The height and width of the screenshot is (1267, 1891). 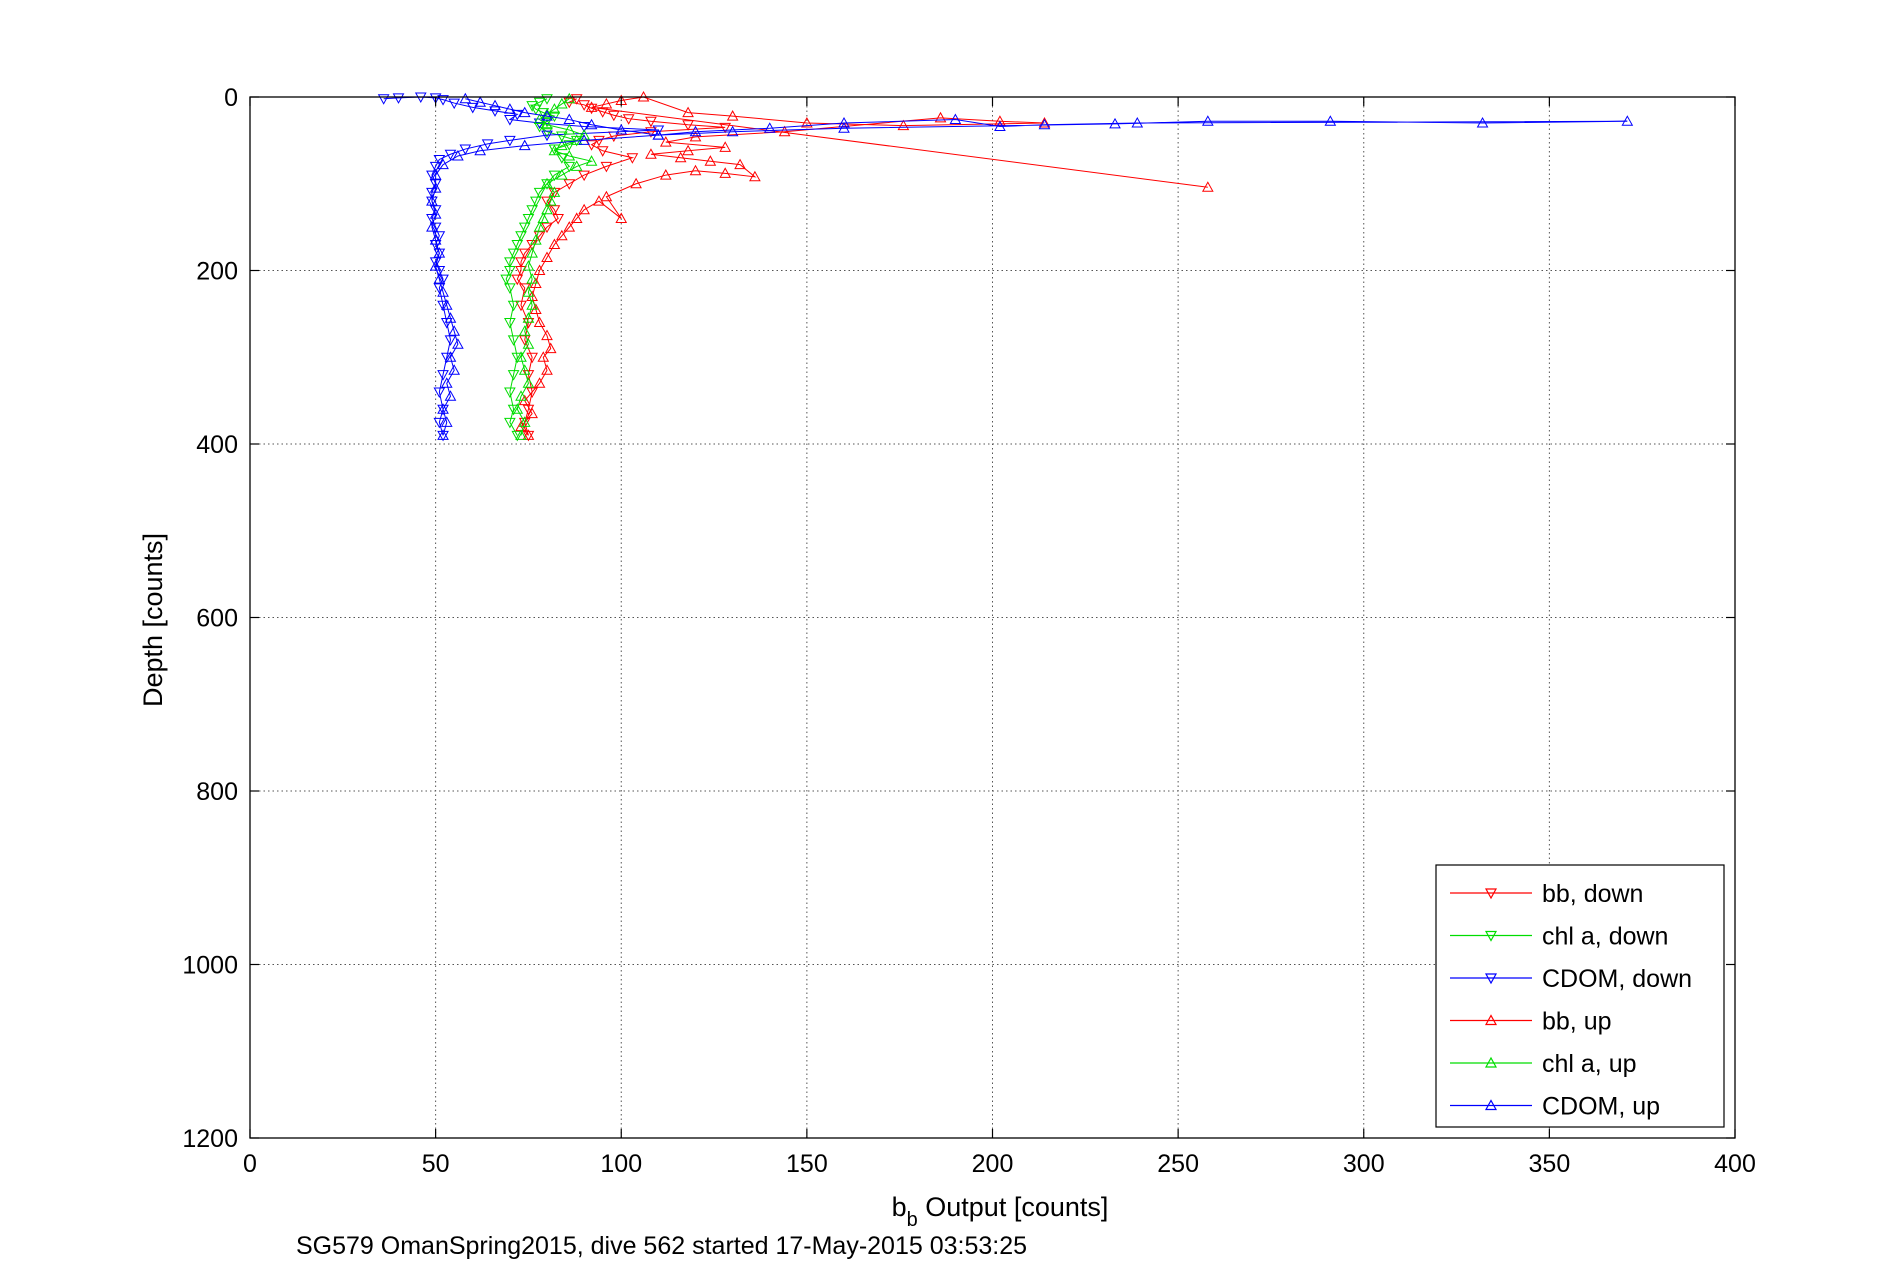 What do you see at coordinates (807, 1164) in the screenshot?
I see `x-tick-label: 150` at bounding box center [807, 1164].